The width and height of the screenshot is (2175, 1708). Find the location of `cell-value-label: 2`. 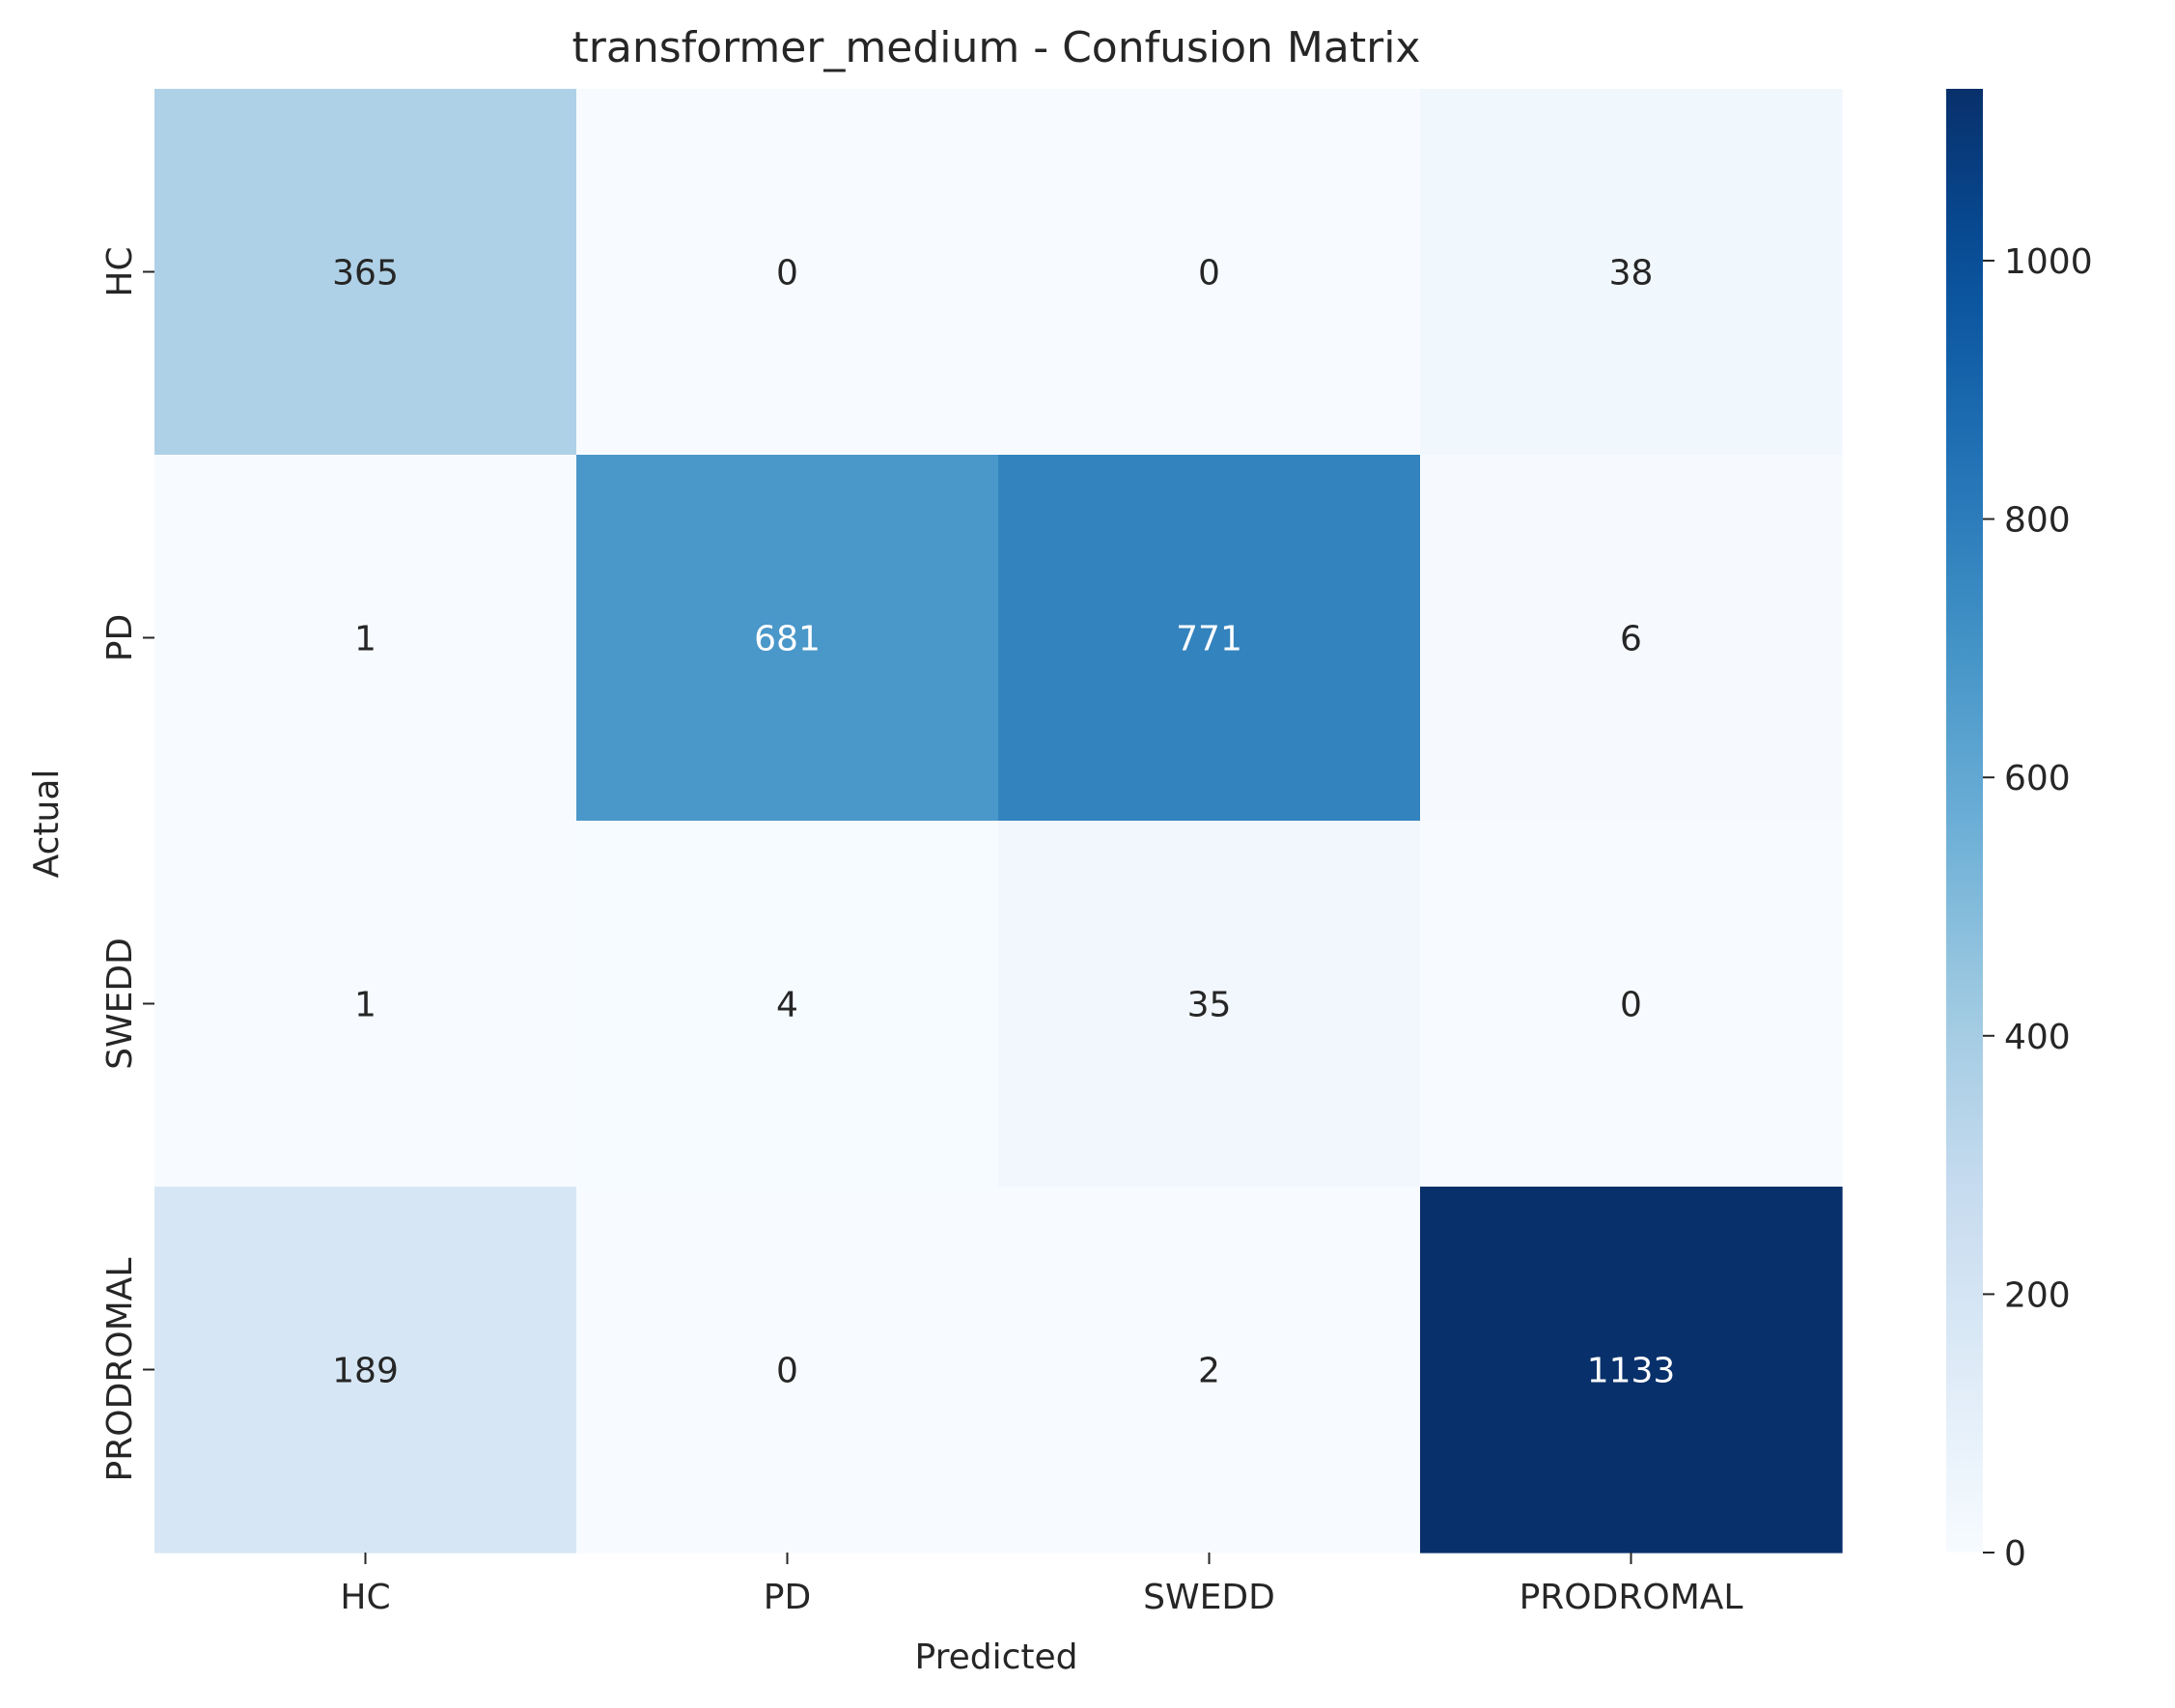

cell-value-label: 2 is located at coordinates (1209, 1371).